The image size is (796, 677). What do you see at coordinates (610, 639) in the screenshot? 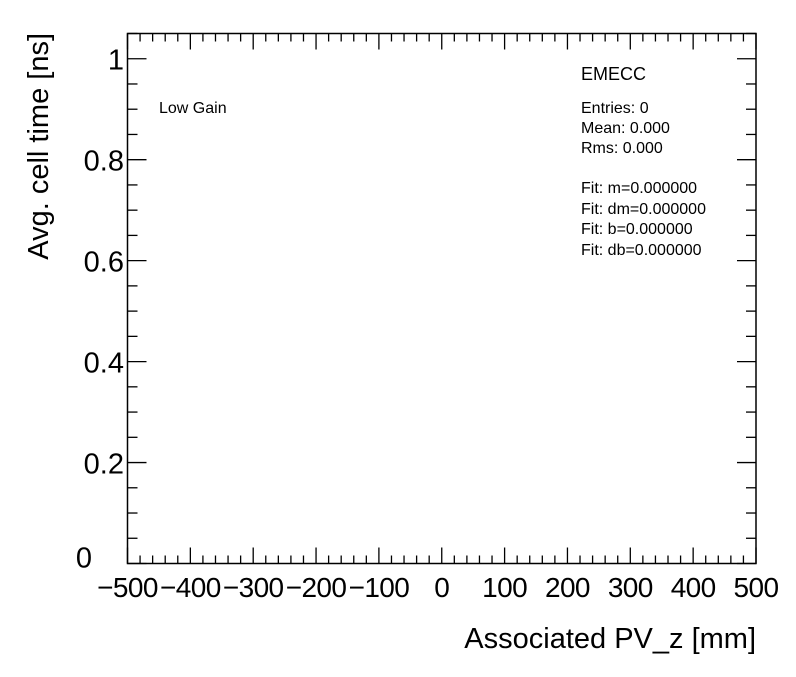
I see `x-axis-label: Associated PV_z [mm]` at bounding box center [610, 639].